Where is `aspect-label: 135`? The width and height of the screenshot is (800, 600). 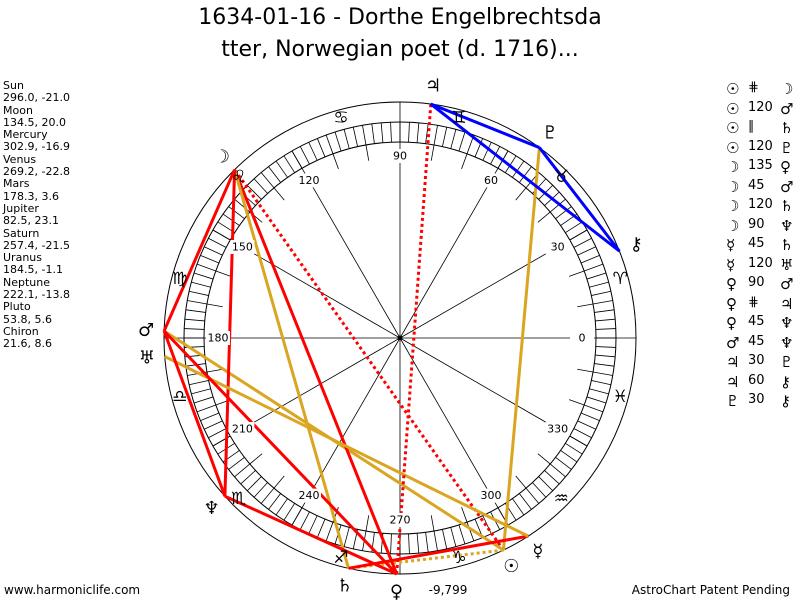 aspect-label: 135 is located at coordinates (760, 165).